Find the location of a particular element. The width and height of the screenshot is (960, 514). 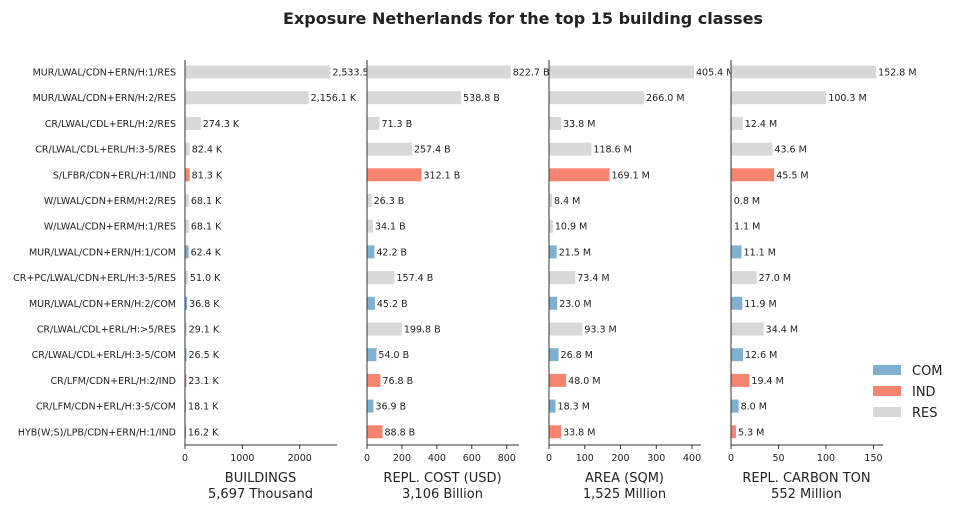

x-tick-label: 400 is located at coordinates (692, 458).